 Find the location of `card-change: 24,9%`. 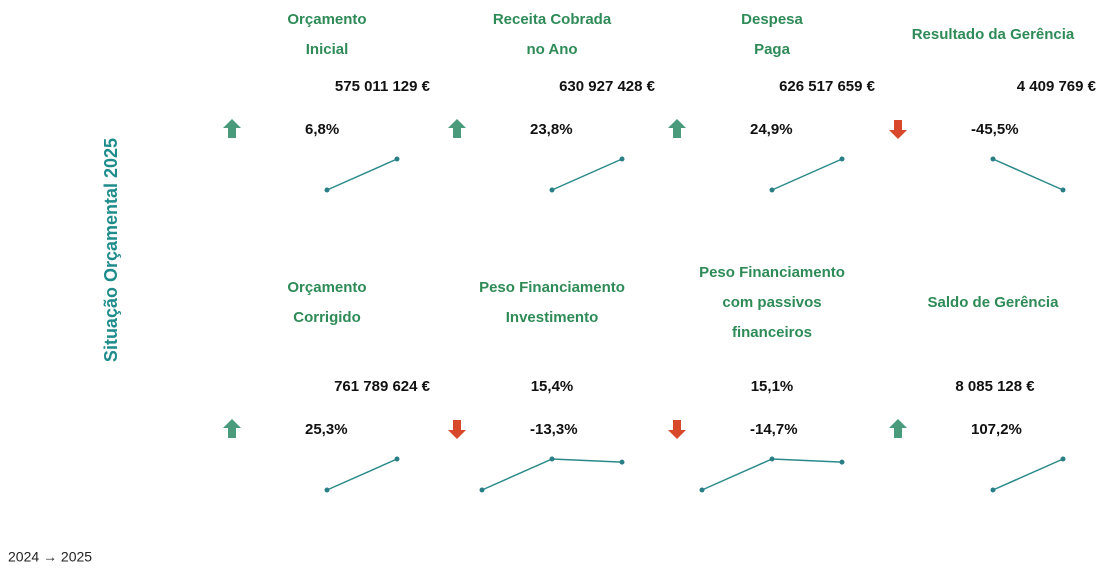

card-change: 24,9% is located at coordinates (771, 129).